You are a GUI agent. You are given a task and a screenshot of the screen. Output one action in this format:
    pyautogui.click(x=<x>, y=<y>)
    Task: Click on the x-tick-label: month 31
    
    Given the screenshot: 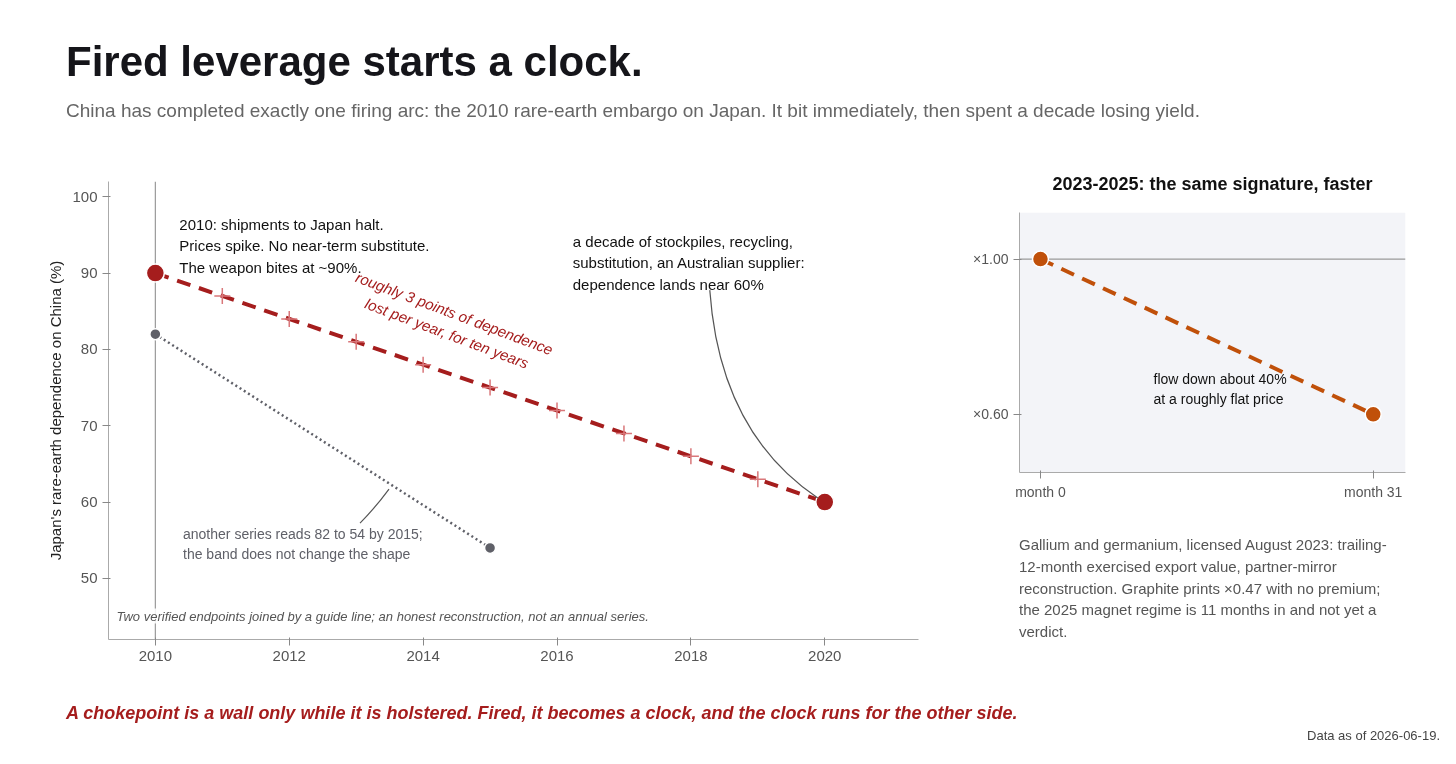 What is the action you would take?
    pyautogui.click(x=1373, y=491)
    